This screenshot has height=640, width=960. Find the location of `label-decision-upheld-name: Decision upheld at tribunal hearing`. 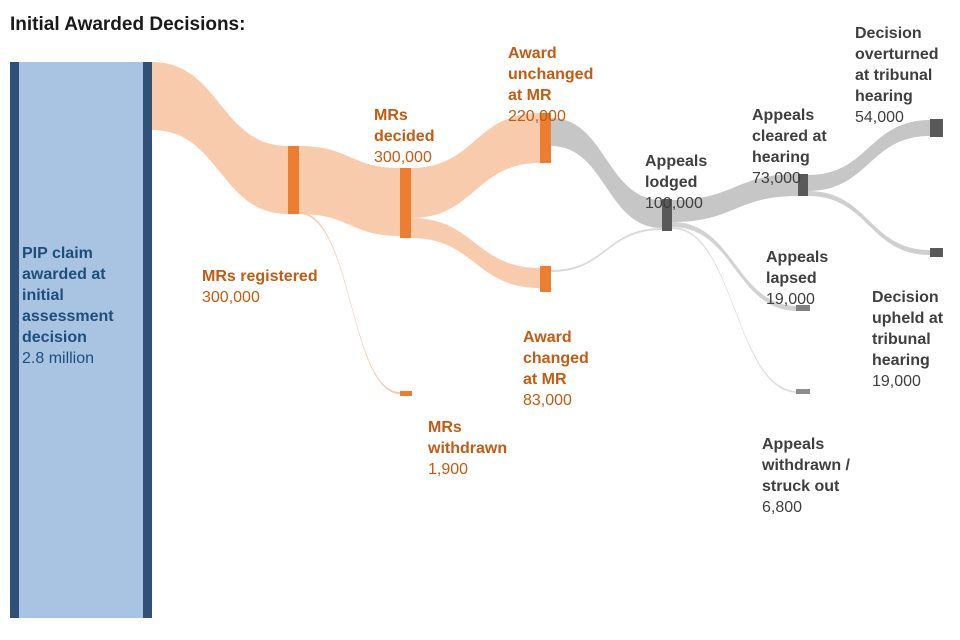

label-decision-upheld-name: Decision upheld at tribunal hearing is located at coordinates (908, 329).